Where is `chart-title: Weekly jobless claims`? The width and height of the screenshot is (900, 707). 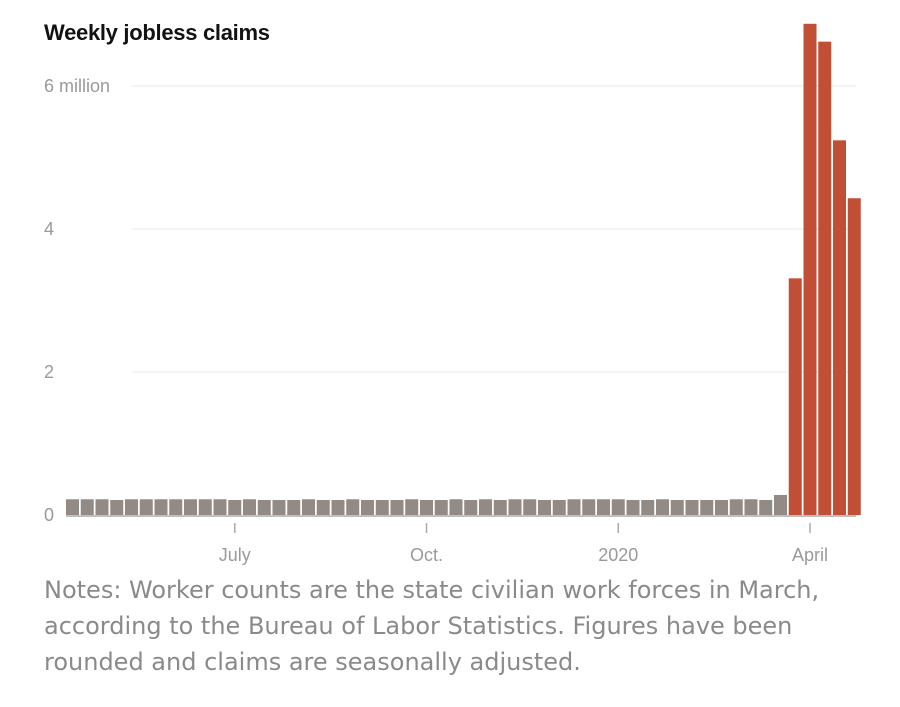
chart-title: Weekly jobless claims is located at coordinates (157, 32).